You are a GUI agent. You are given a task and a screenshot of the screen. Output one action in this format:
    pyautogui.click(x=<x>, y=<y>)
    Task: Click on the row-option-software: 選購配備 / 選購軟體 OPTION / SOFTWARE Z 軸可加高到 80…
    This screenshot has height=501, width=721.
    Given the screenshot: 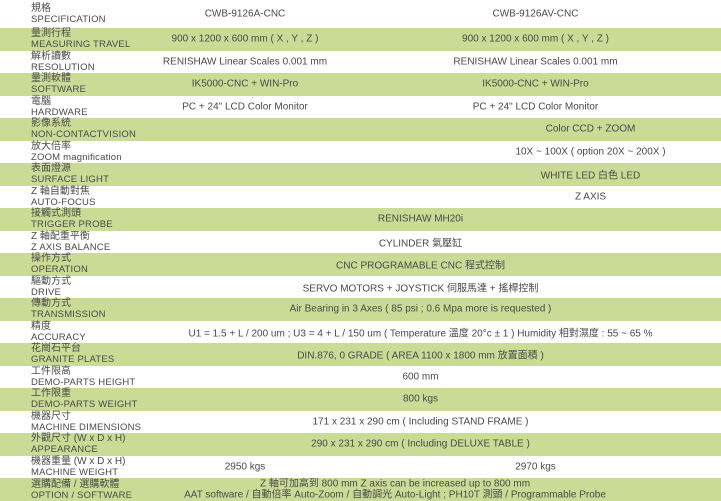 What is the action you would take?
    pyautogui.click(x=360, y=489)
    